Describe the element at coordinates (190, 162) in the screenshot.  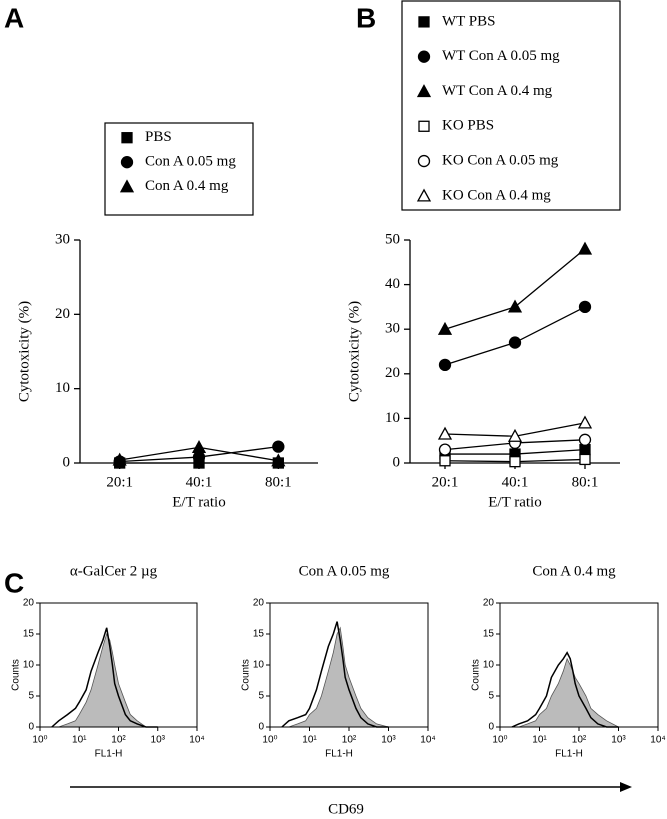
I see `legend-label: Con A 0.05 mg` at that location.